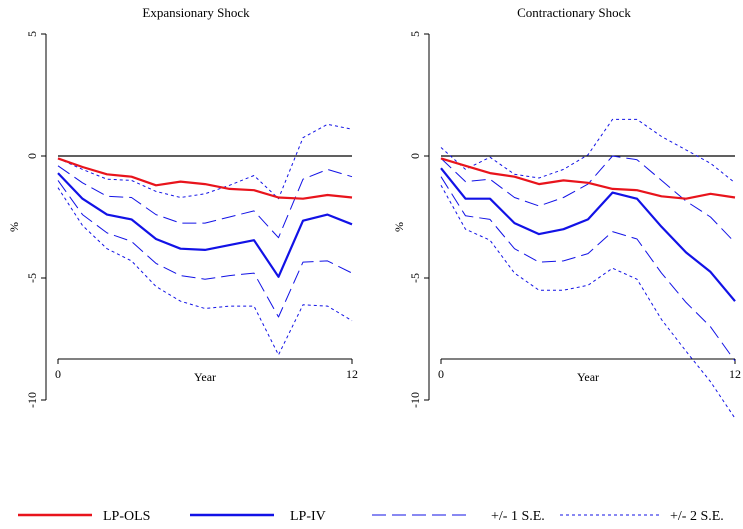 This screenshot has width=743, height=529. I want to click on legend: LP-OLS LP-IV +/- 1 S.E. +/- 2 S.E., so click(371, 516).